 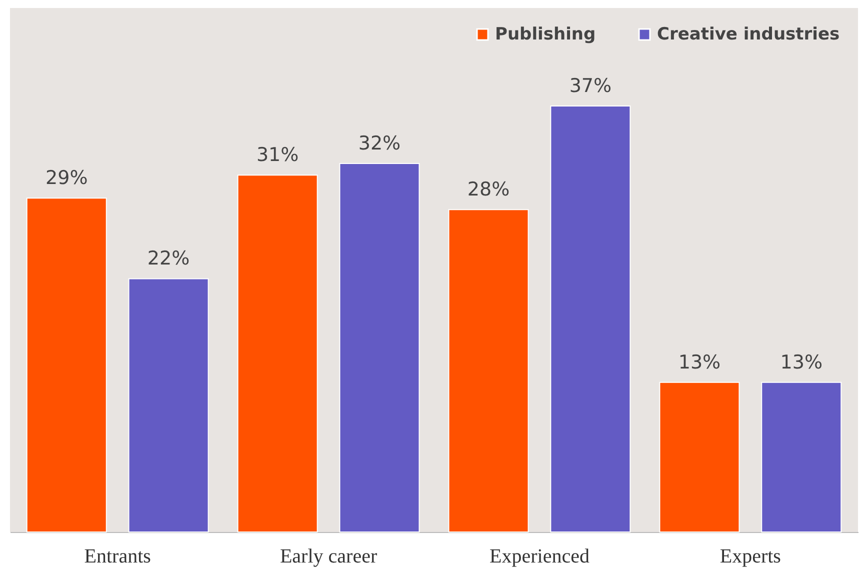 What do you see at coordinates (379, 143) in the screenshot?
I see `data-label: 32%` at bounding box center [379, 143].